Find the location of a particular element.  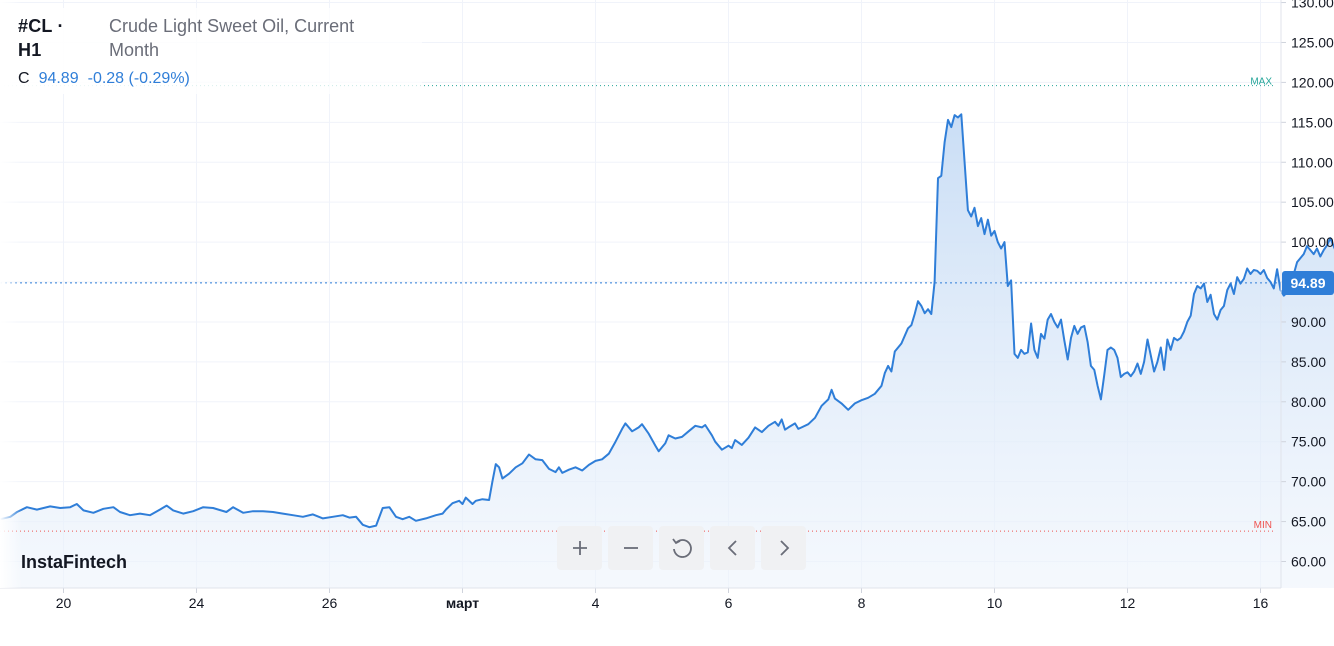

y-tick-label: 120.00 is located at coordinates (1312, 82).